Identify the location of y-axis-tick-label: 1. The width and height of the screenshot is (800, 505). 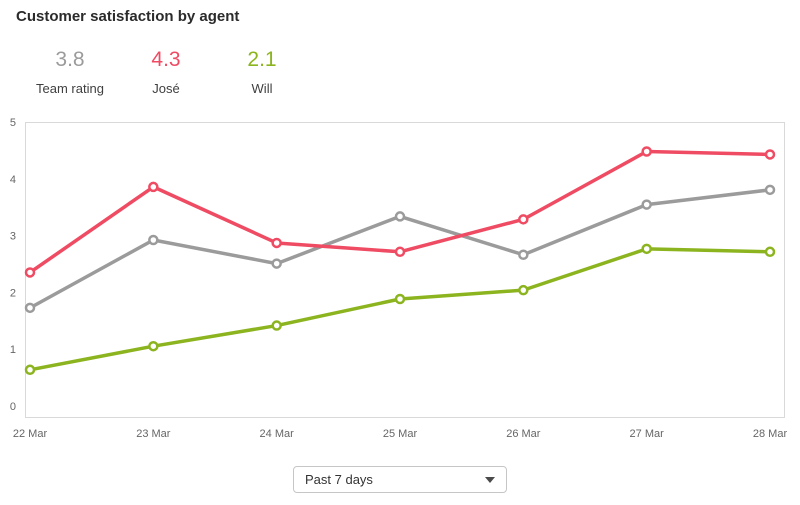
(13, 350).